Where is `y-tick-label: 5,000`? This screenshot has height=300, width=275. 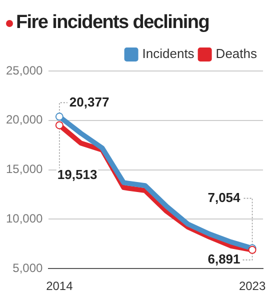 y-tick-label: 5,000 is located at coordinates (28, 267).